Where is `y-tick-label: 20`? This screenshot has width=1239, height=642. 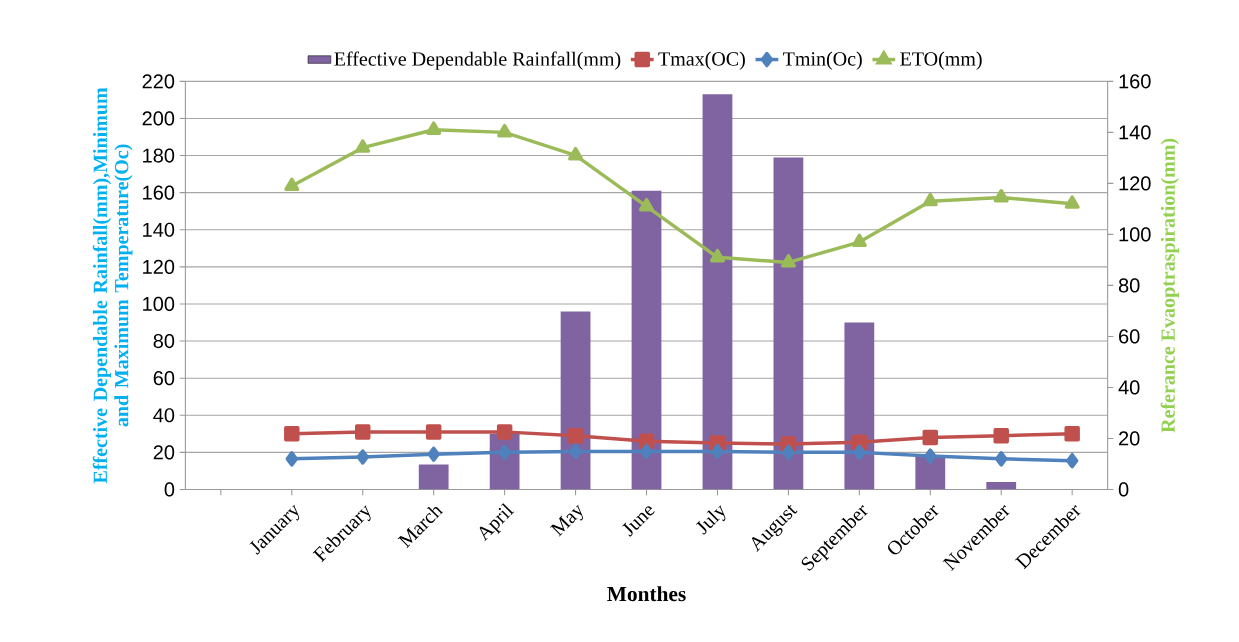
y-tick-label: 20 is located at coordinates (164, 452).